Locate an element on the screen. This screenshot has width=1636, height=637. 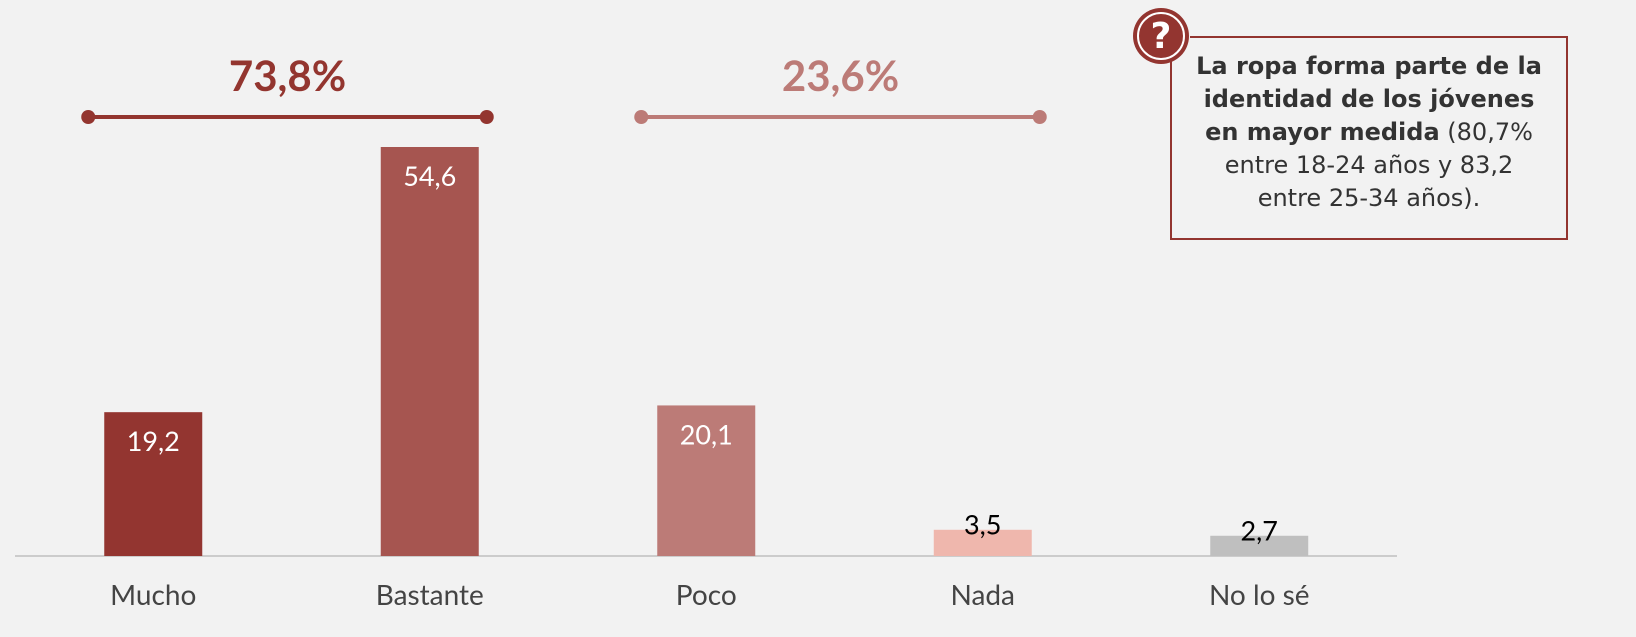
note-icon: ? is located at coordinates (1161, 36).